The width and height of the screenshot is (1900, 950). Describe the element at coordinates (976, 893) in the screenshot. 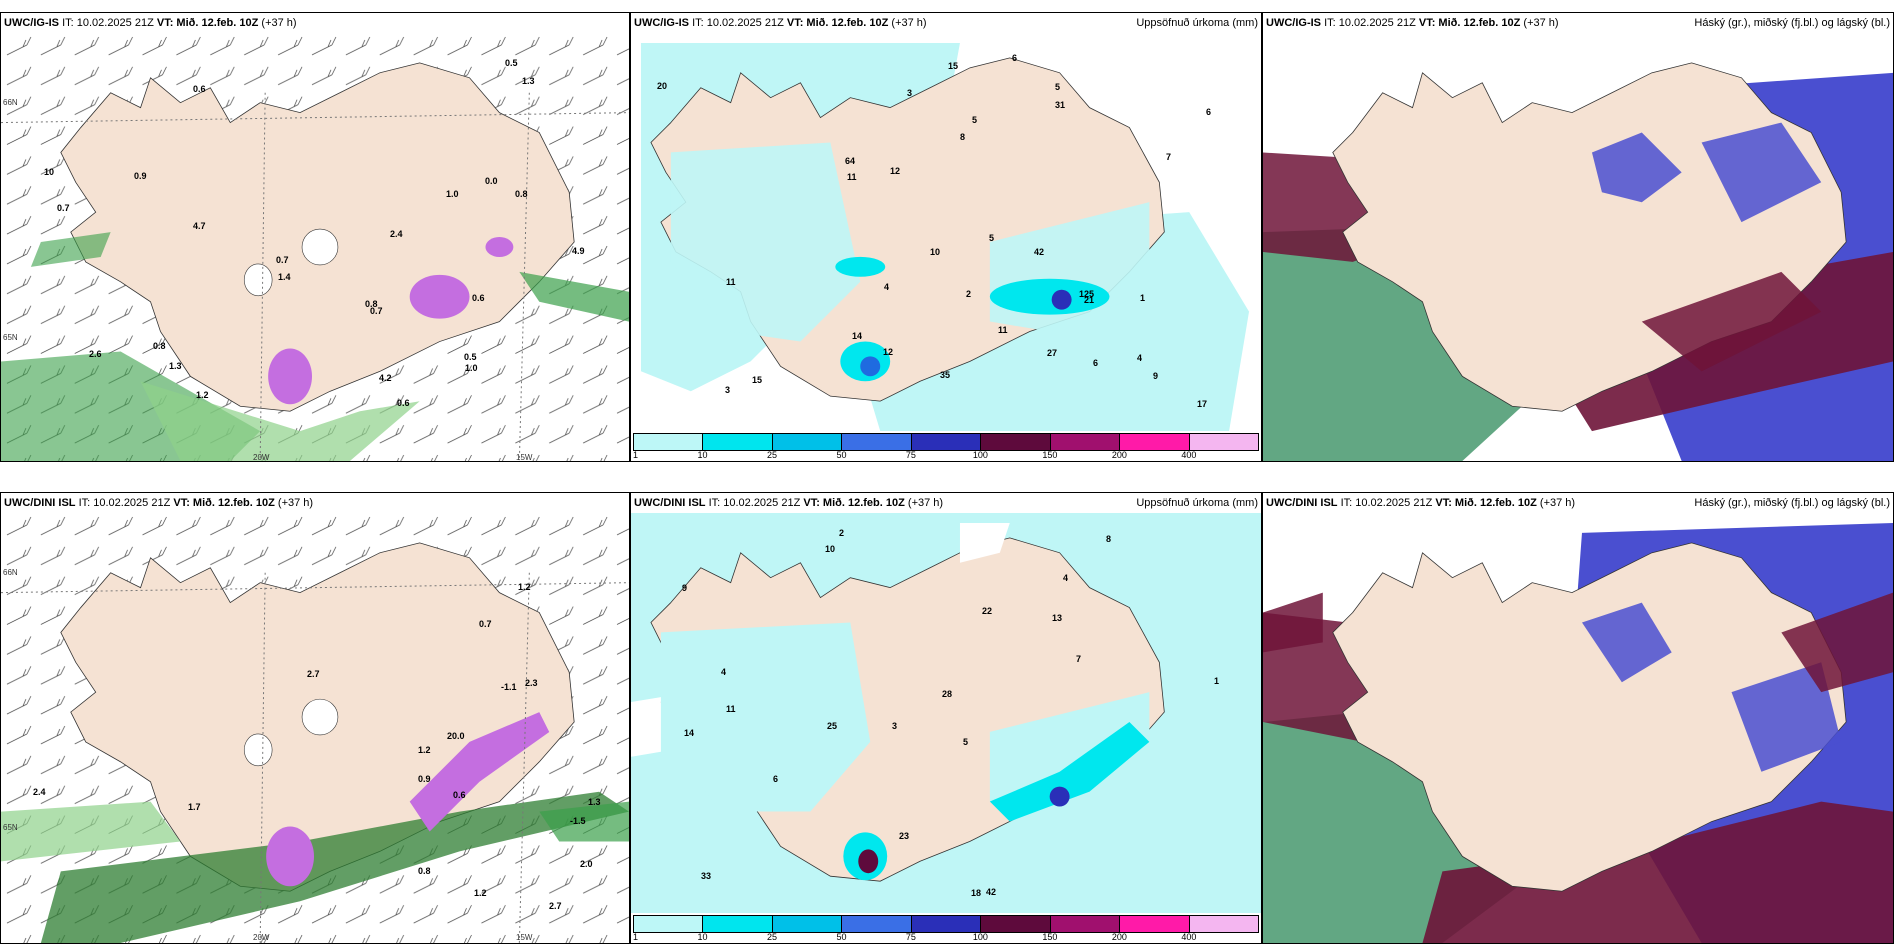

I see `map-value-label: 18` at that location.